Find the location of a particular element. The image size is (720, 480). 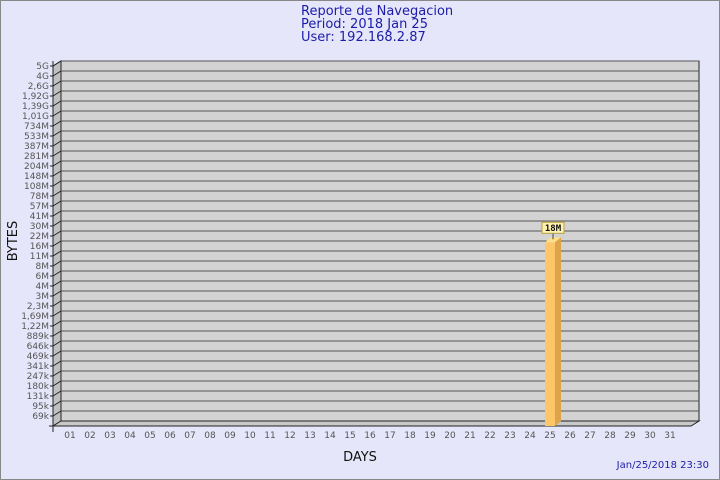

y-tick-label: 646k is located at coordinates (38, 347).